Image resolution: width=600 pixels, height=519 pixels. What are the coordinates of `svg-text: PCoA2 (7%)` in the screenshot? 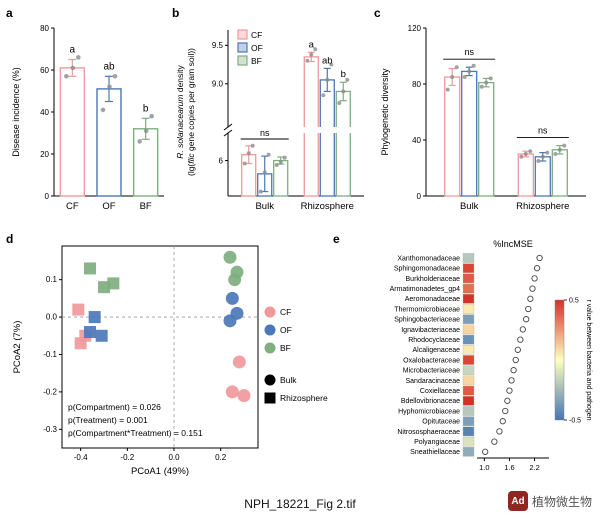 It's located at (17, 347).